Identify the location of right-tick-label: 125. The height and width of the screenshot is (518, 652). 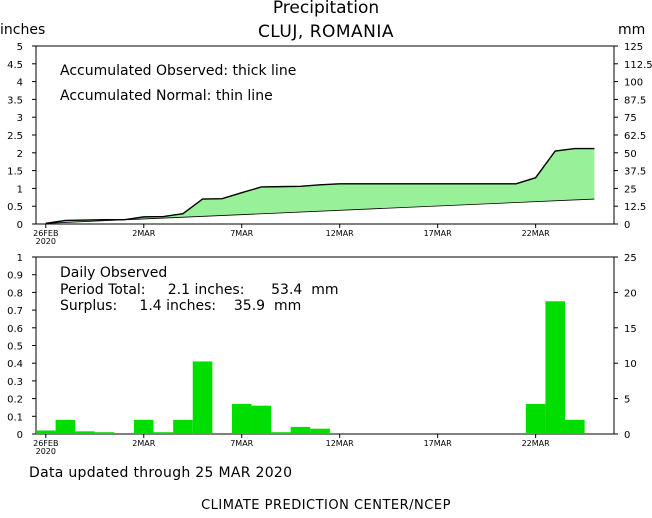
(633, 47).